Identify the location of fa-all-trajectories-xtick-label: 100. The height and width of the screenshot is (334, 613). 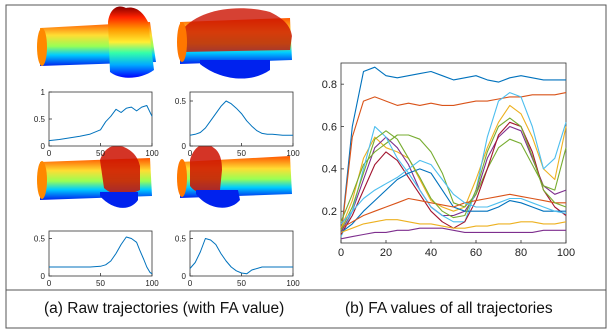
(566, 253).